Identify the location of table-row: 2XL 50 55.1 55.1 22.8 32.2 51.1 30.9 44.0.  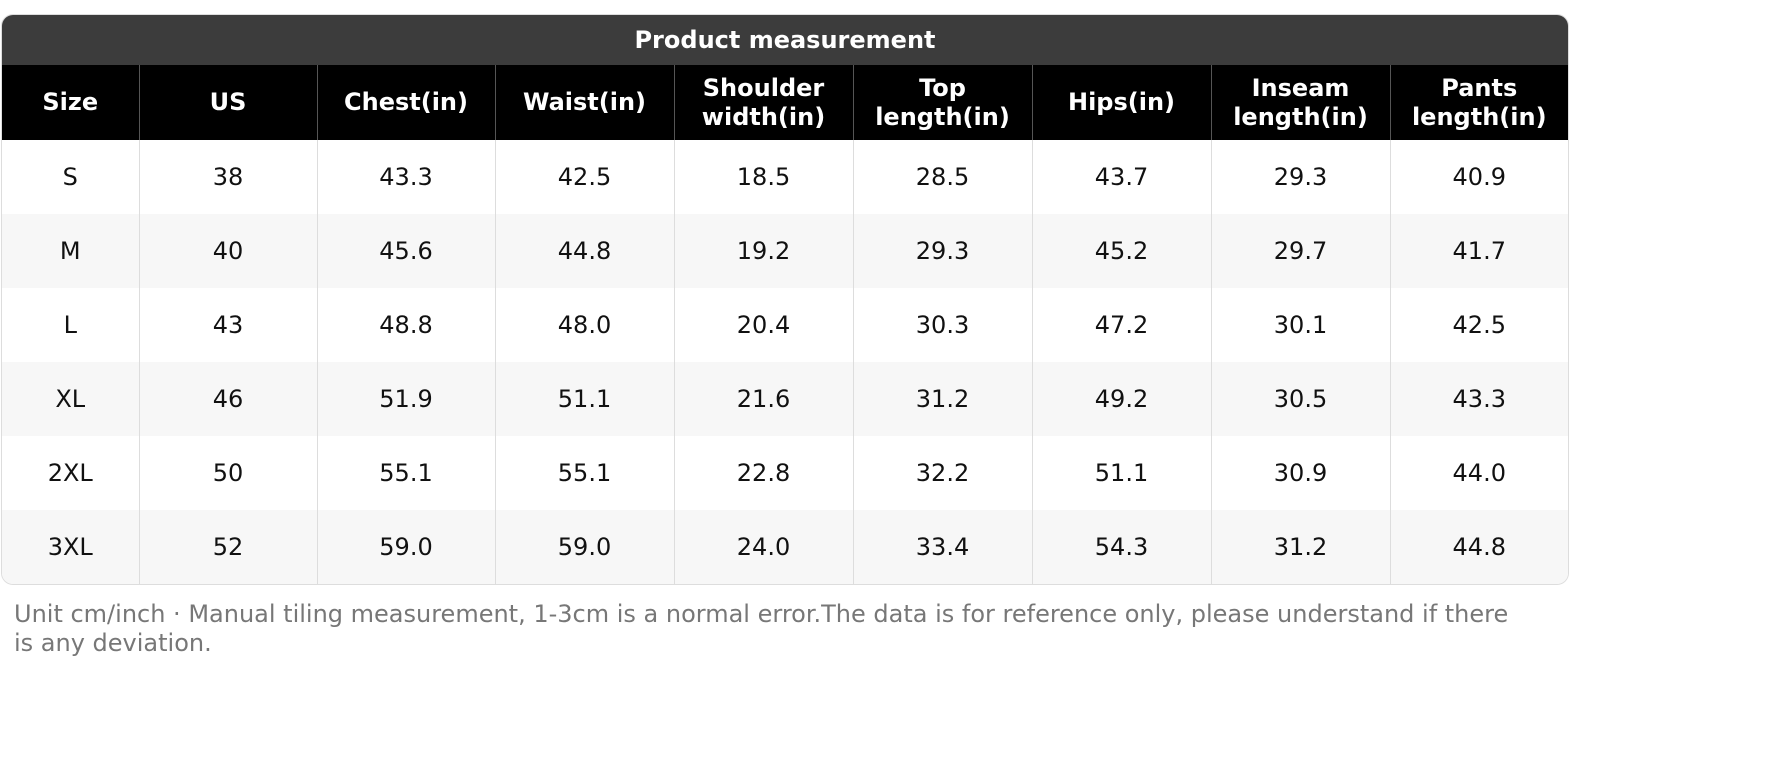
(785, 473).